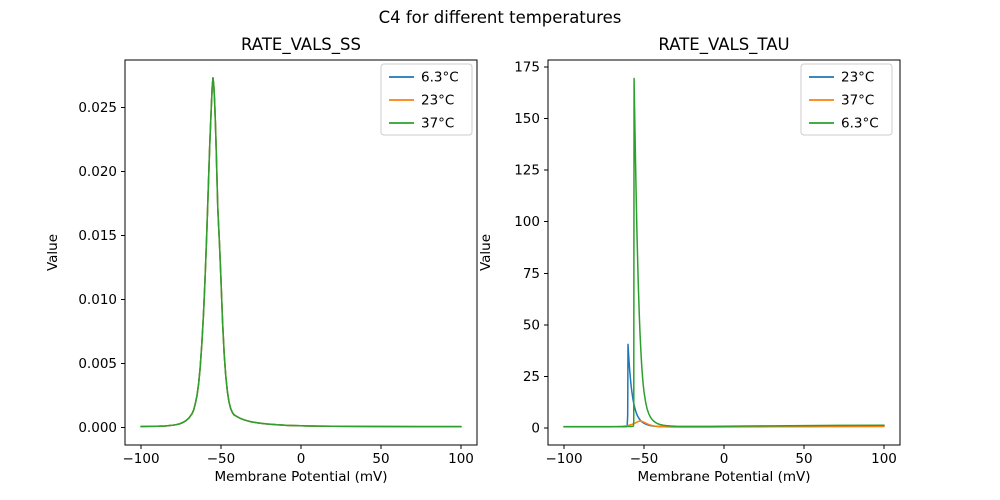 The height and width of the screenshot is (500, 1000). What do you see at coordinates (486, 252) in the screenshot?
I see `right-y-axis-label: Value` at bounding box center [486, 252].